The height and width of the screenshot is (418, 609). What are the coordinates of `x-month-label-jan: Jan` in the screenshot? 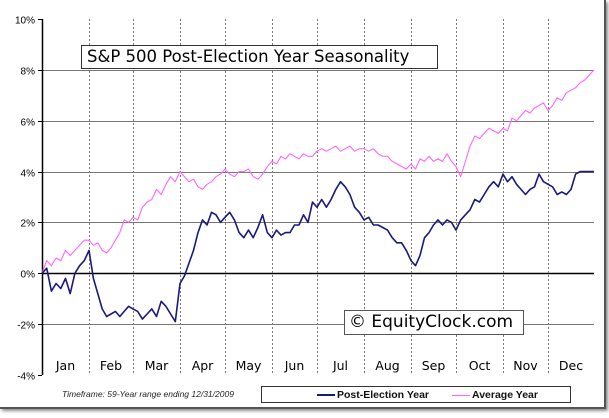 It's located at (65, 365).